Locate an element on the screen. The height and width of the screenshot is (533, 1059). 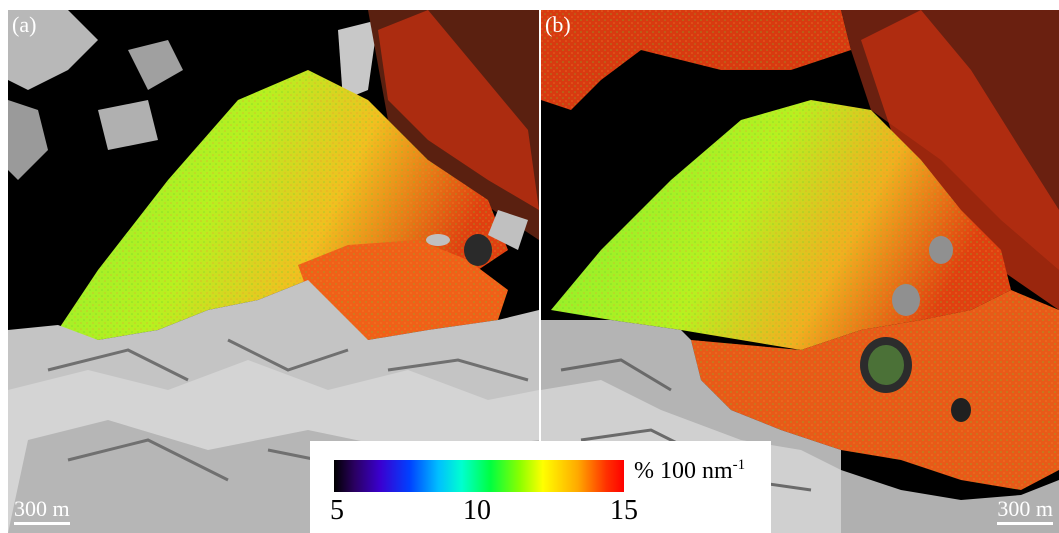
colorbar-unit: % 100 nm-1 is located at coordinates (689, 471).